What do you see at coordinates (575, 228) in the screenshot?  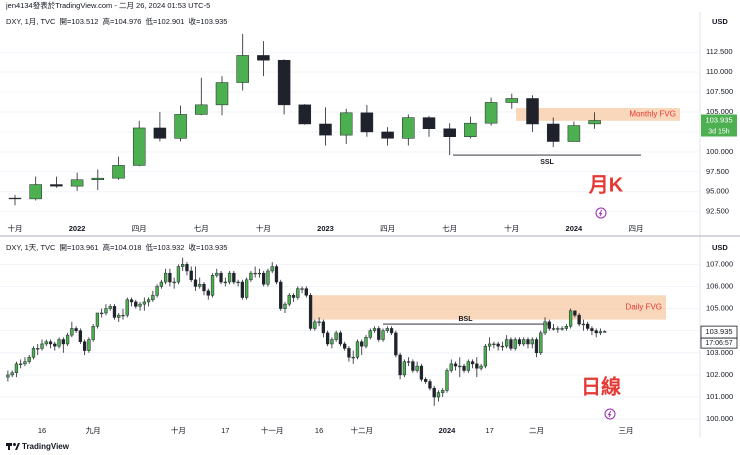 I see `x-tick-label: 2024` at bounding box center [575, 228].